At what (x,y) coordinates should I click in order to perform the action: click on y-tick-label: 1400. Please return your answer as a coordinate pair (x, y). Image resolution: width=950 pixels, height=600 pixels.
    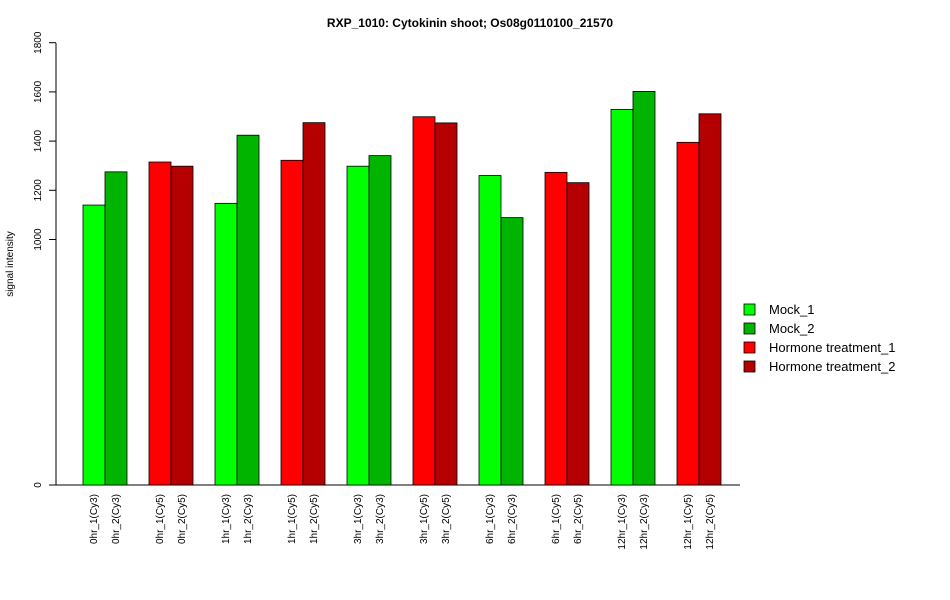
    Looking at the image, I should click on (38, 141).